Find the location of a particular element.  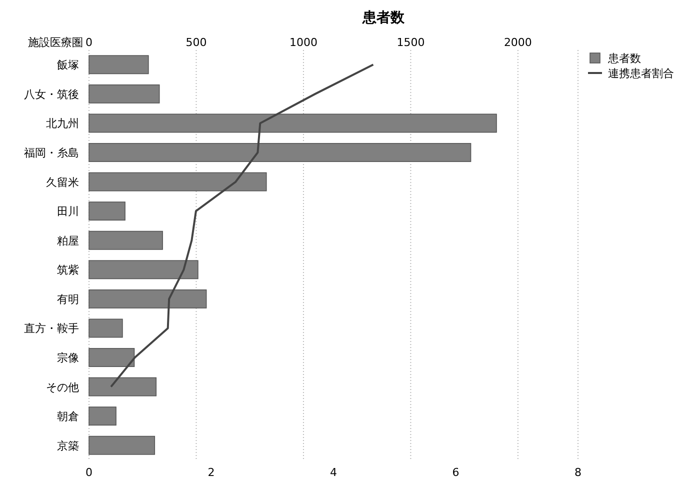

y-tick-label: 京築 is located at coordinates (68, 445).